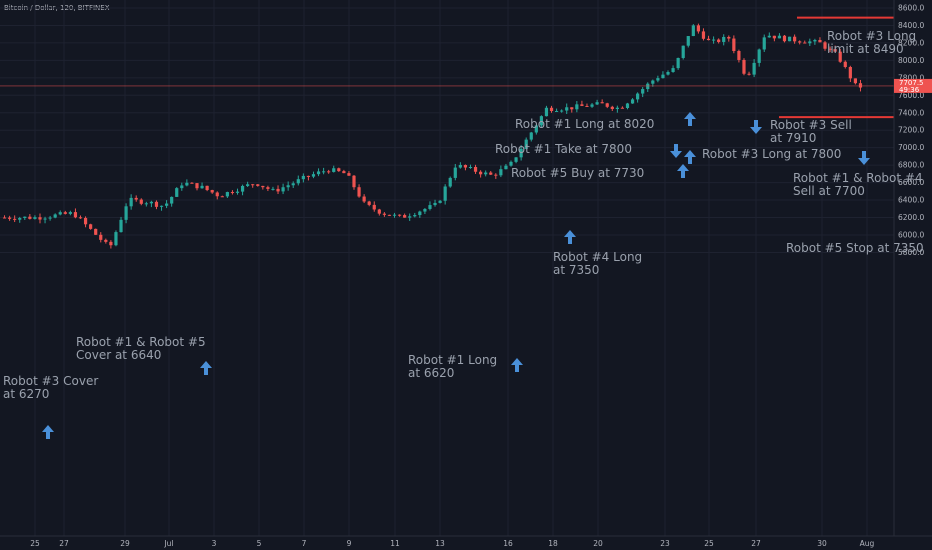  Describe the element at coordinates (563, 149) in the screenshot. I see `annotation-robot1-take: Robot #1 Take at 7800` at that location.